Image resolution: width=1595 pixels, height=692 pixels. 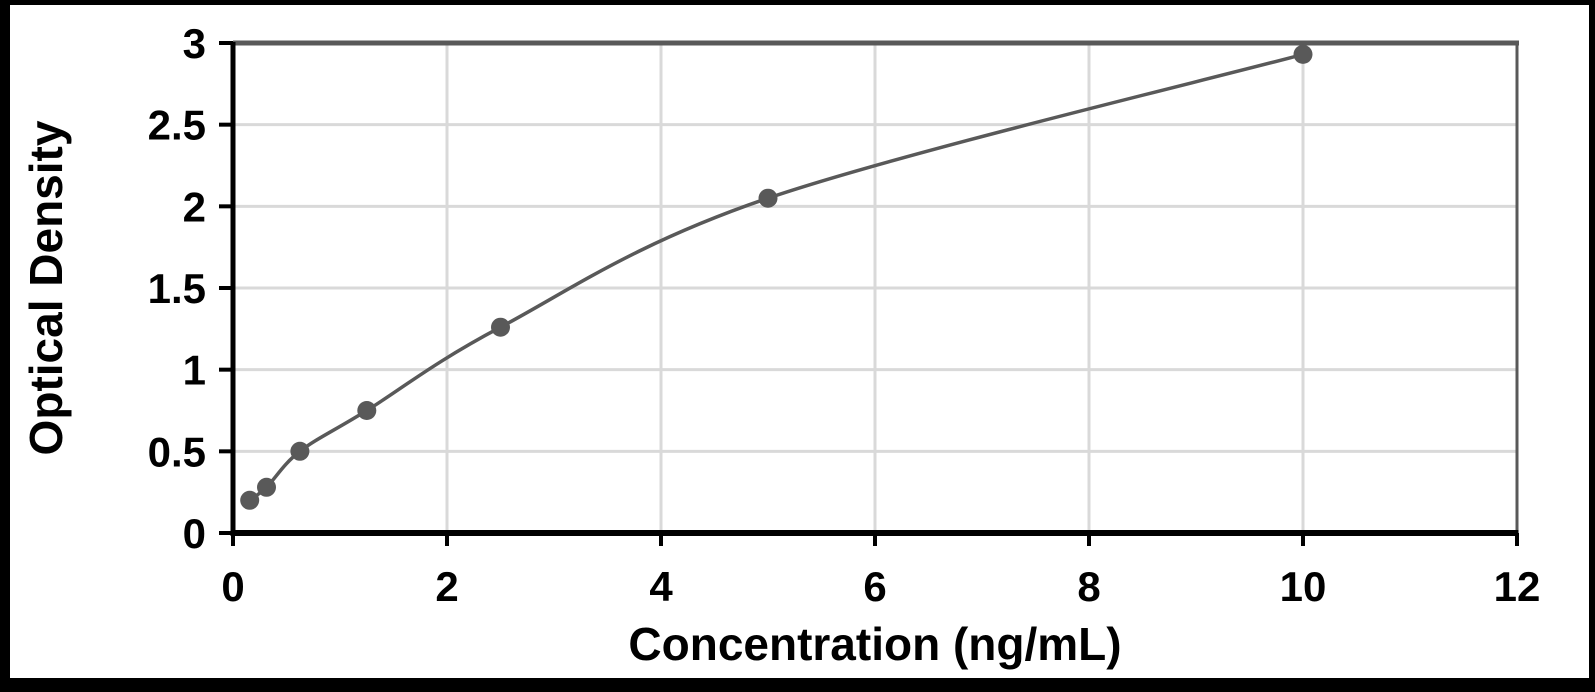 What do you see at coordinates (177, 125) in the screenshot?
I see `y-tick-label: 2.5` at bounding box center [177, 125].